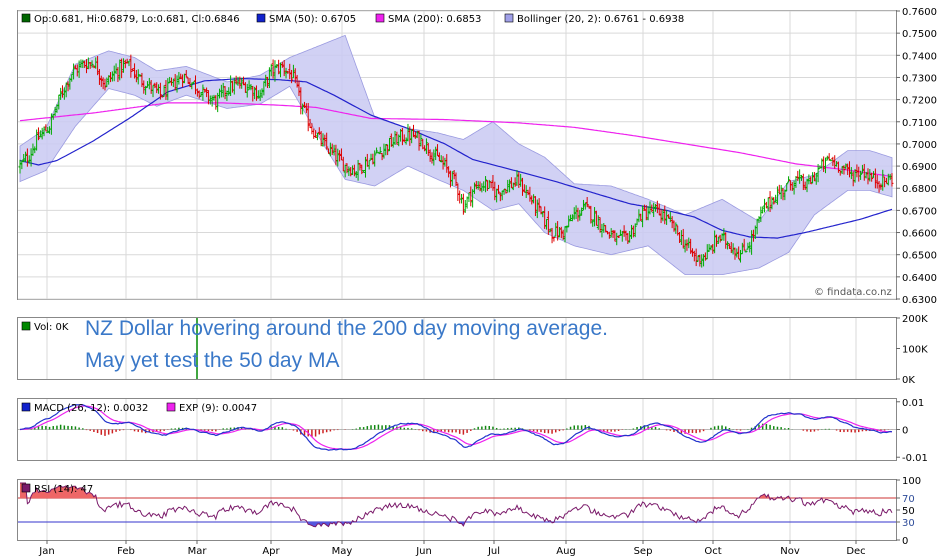  What do you see at coordinates (212, 360) in the screenshot?
I see `annotation-line-2: May yet test the 50 day MA` at bounding box center [212, 360].